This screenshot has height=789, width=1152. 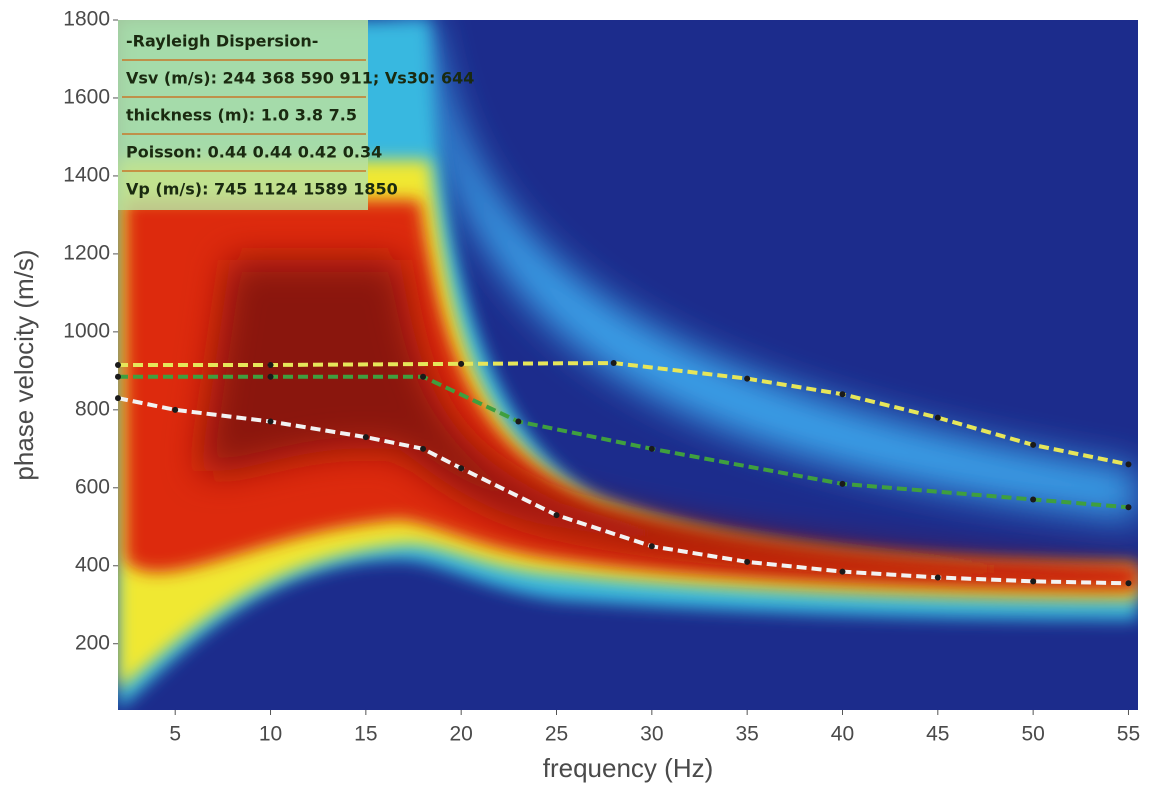 What do you see at coordinates (86, 97) in the screenshot?
I see `y-tick-label: 1600` at bounding box center [86, 97].